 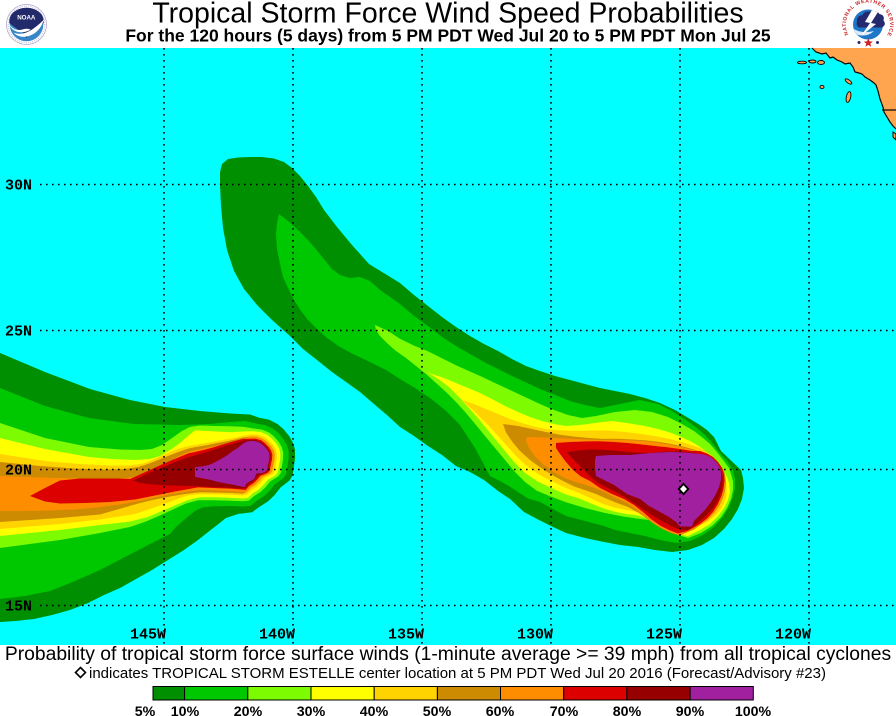 What do you see at coordinates (437, 710) in the screenshot?
I see `svg-text: 50%` at bounding box center [437, 710].